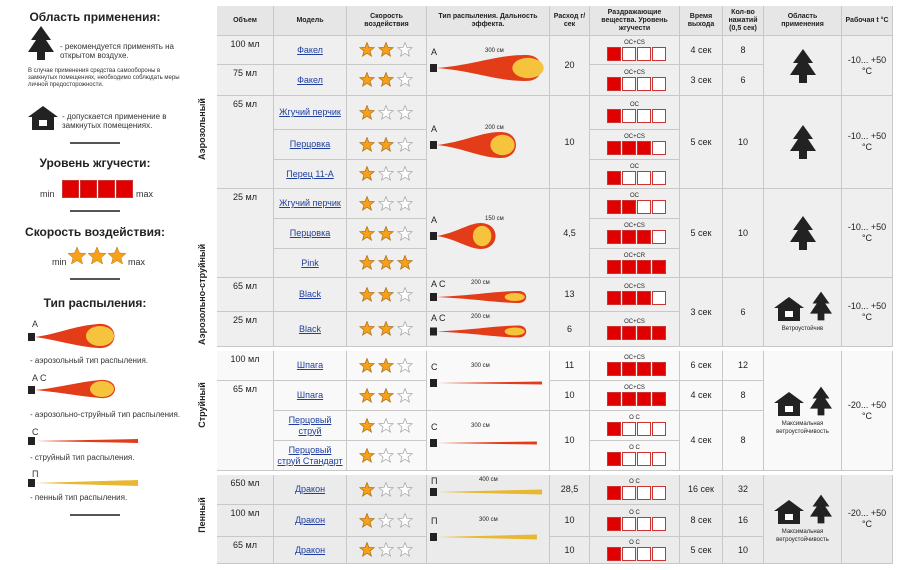 This screenshot has height=570, width=900. Describe the element at coordinates (743, 550) in the screenshot. I see `presses-cell: 10` at that location.